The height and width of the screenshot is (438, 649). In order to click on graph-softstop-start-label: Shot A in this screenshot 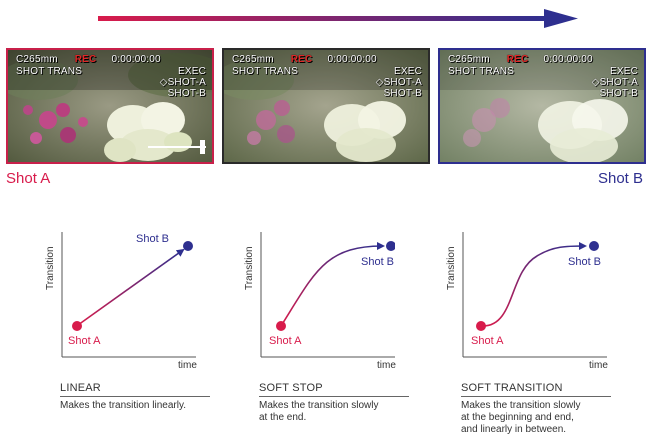, I will do `click(285, 341)`.